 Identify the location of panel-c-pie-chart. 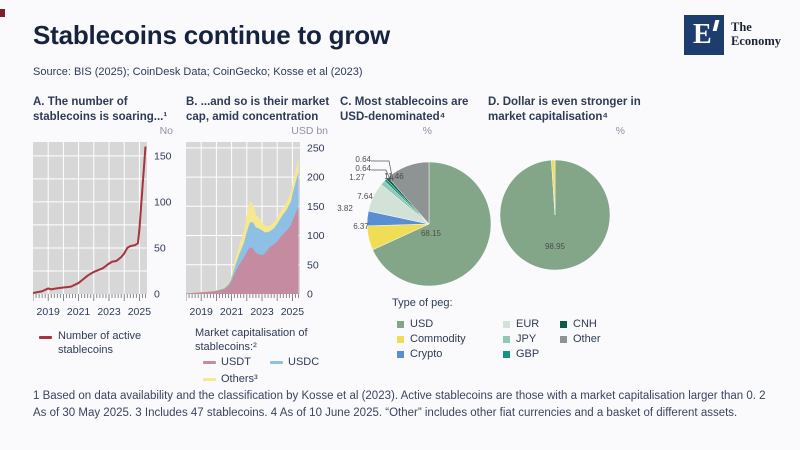
(429, 223).